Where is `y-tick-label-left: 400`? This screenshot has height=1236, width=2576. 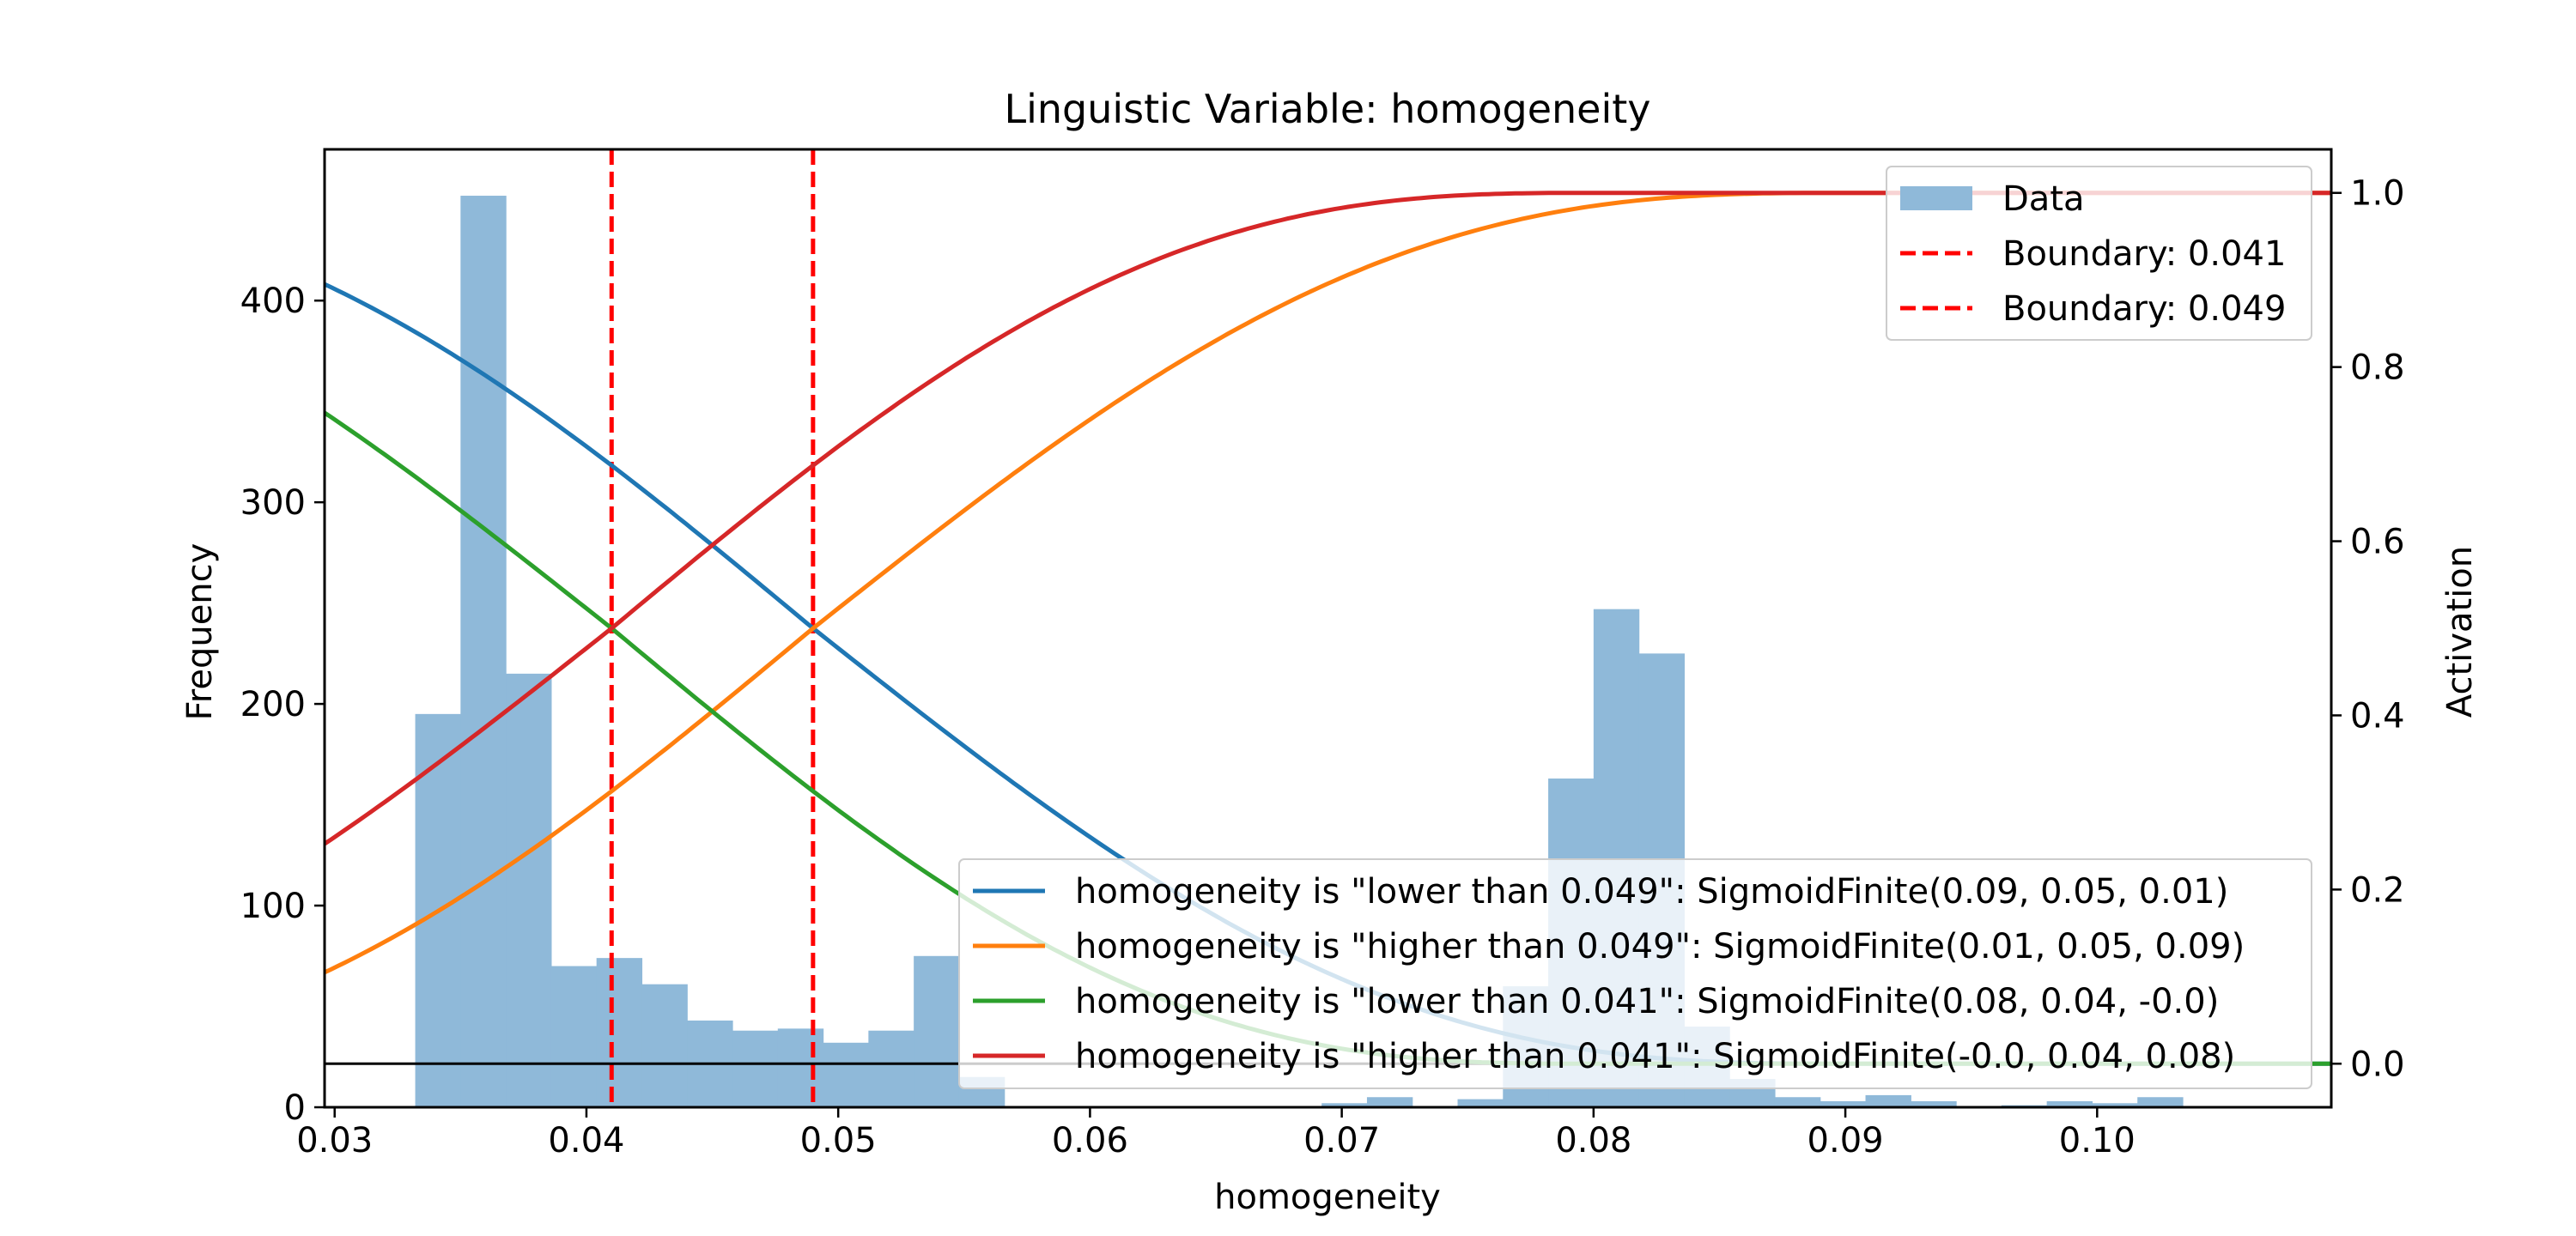
y-tick-label-left: 400 is located at coordinates (273, 301).